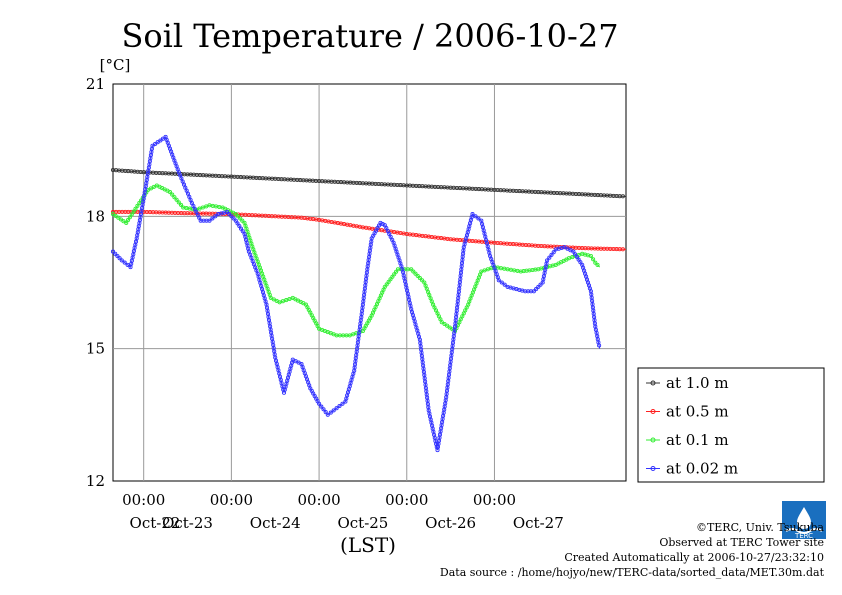  What do you see at coordinates (187, 523) in the screenshot?
I see `x-date-label: Oct-23` at bounding box center [187, 523].